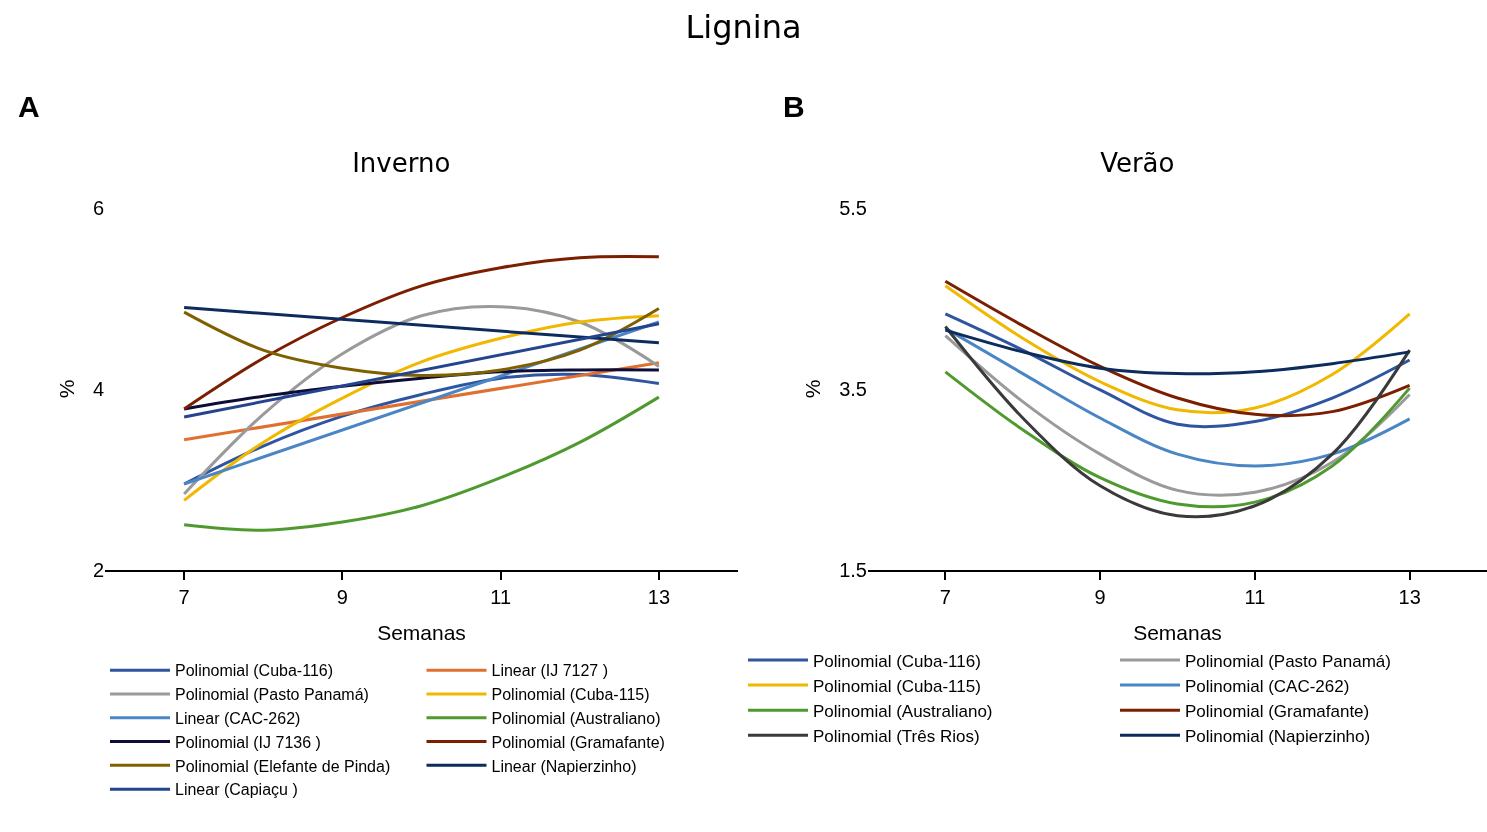  What do you see at coordinates (98, 389) in the screenshot?
I see `y-tick-label: 4` at bounding box center [98, 389].